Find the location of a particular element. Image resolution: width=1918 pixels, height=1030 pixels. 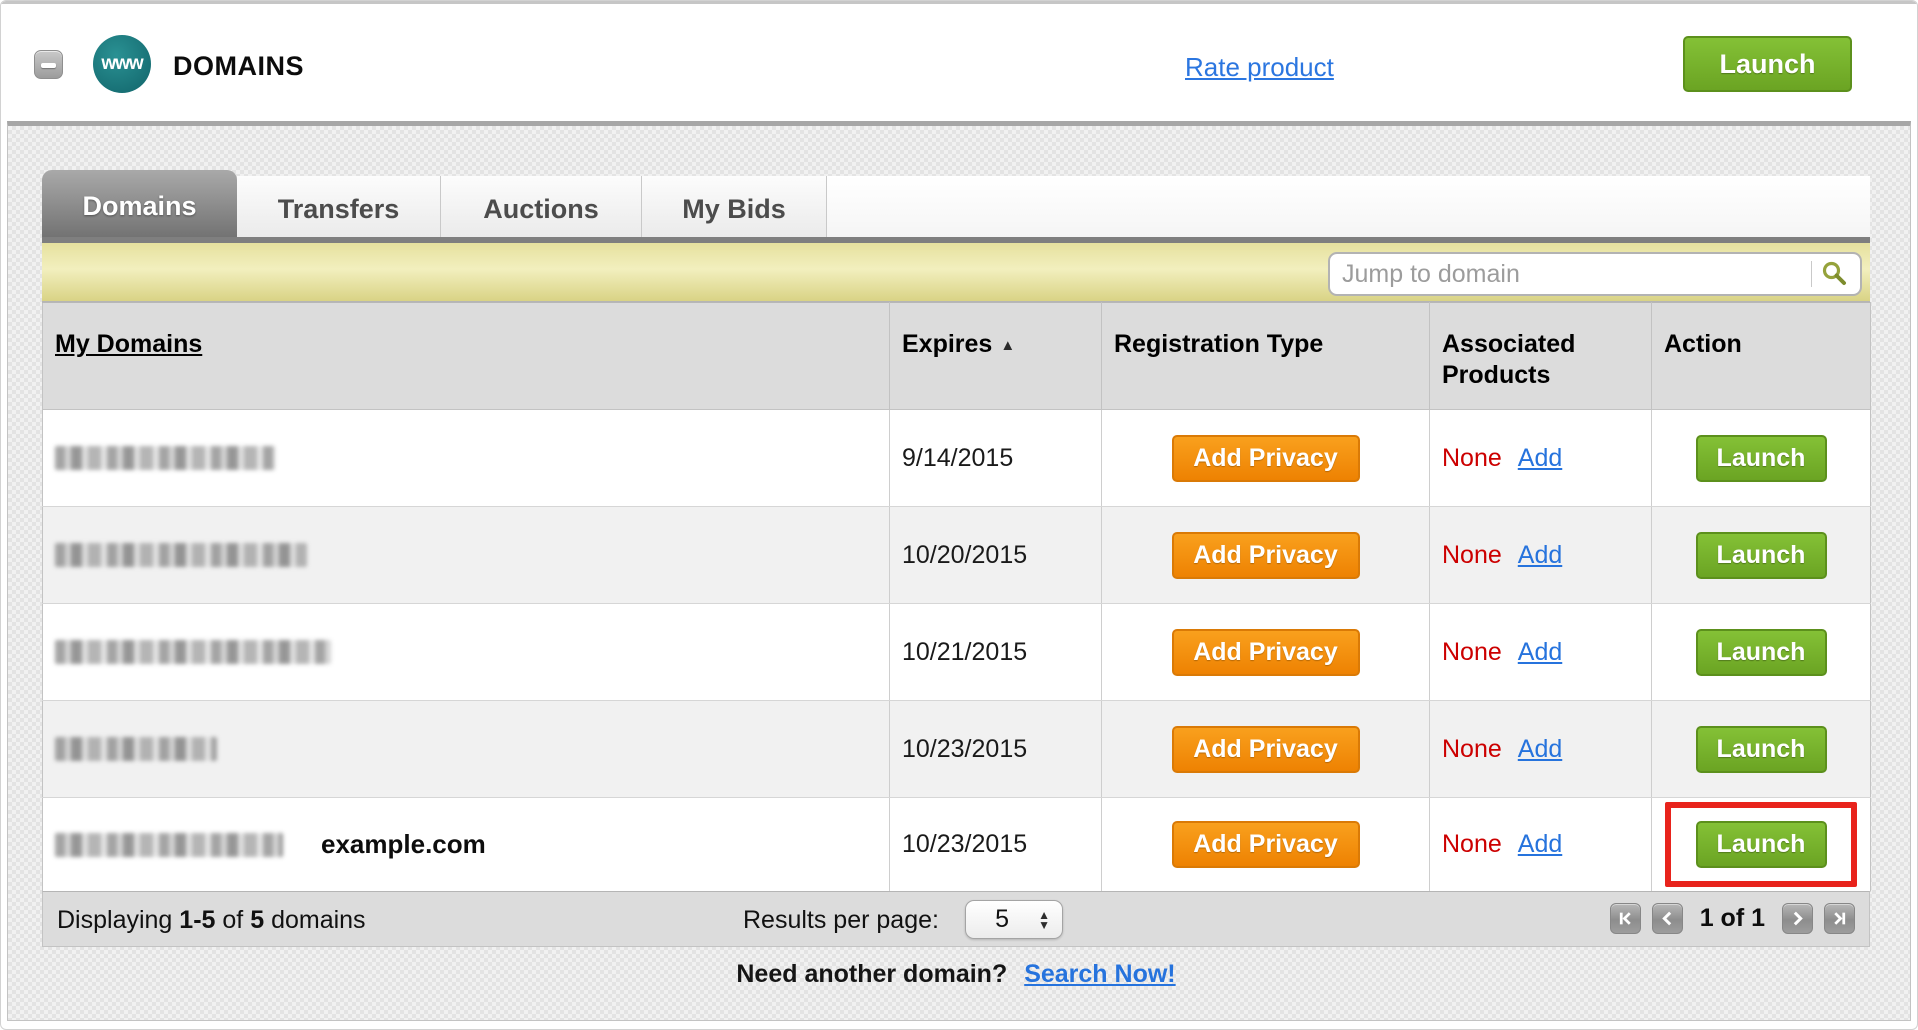

search-divider is located at coordinates (1811, 274).